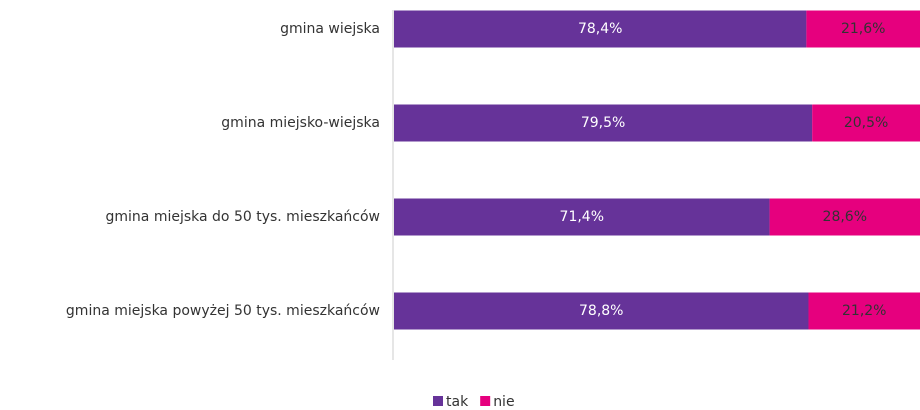  I want to click on value-label: 20,5%, so click(866, 123).